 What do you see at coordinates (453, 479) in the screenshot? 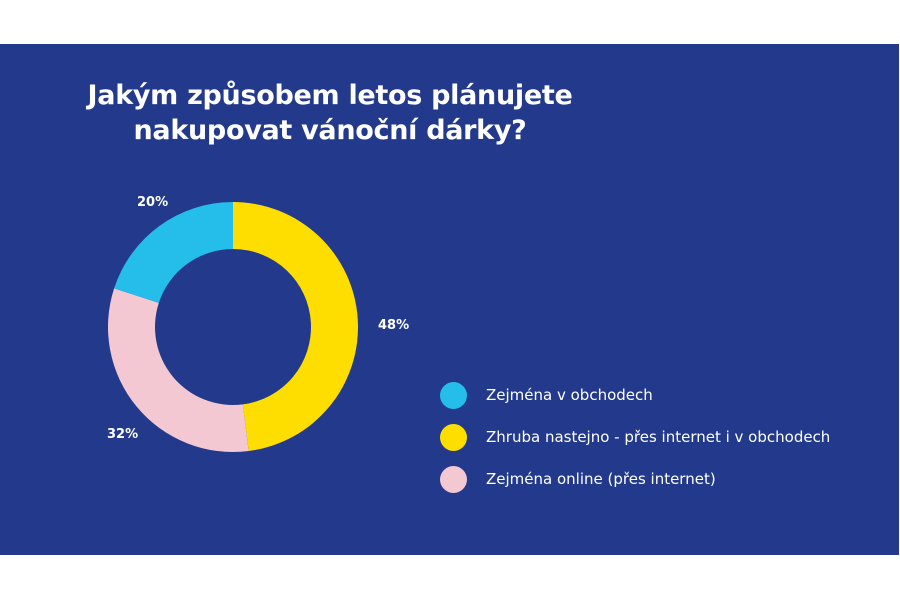
I see `legend-dot-pink-icon` at bounding box center [453, 479].